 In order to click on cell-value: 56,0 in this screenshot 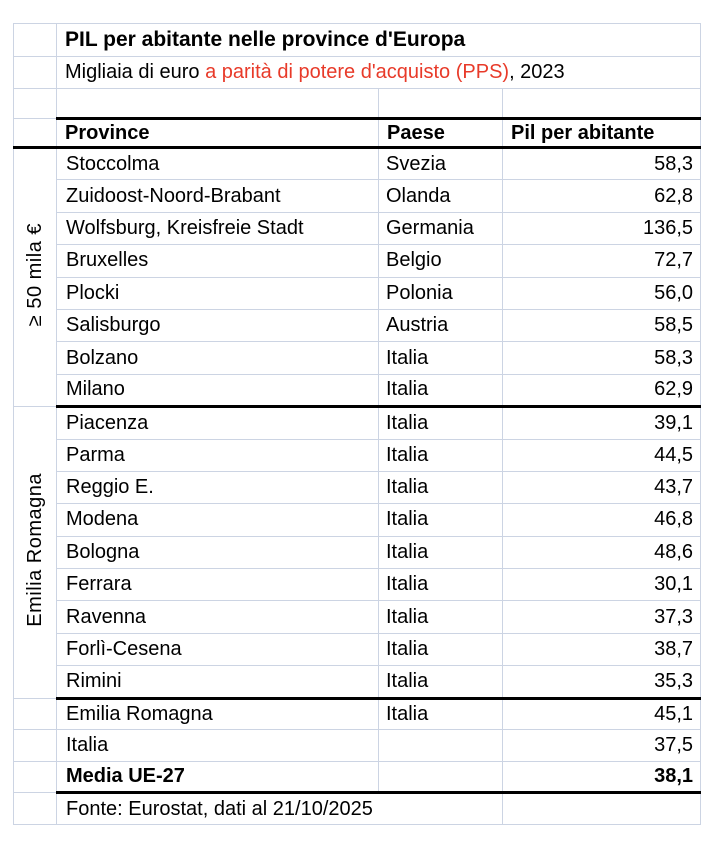, I will do `click(601, 293)`.